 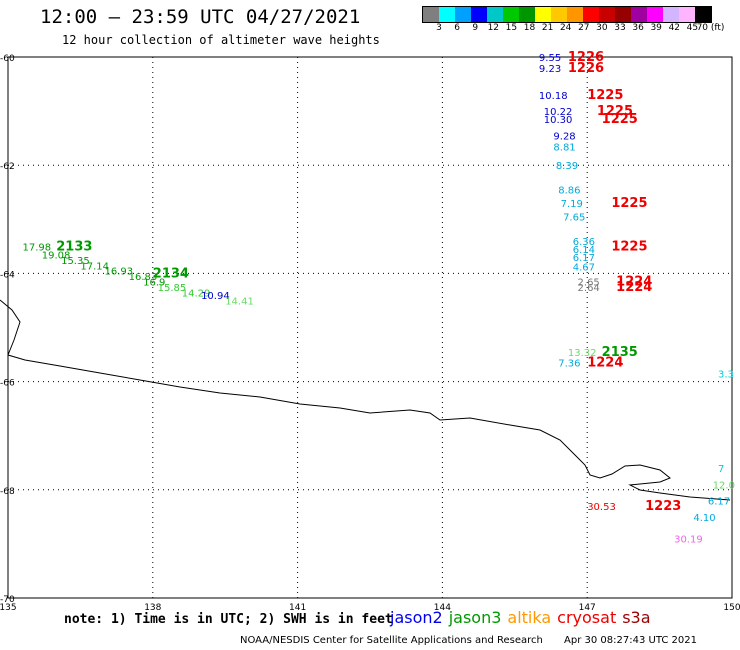 What do you see at coordinates (475, 28) in the screenshot?
I see `colorbar-label: 9` at bounding box center [475, 28].